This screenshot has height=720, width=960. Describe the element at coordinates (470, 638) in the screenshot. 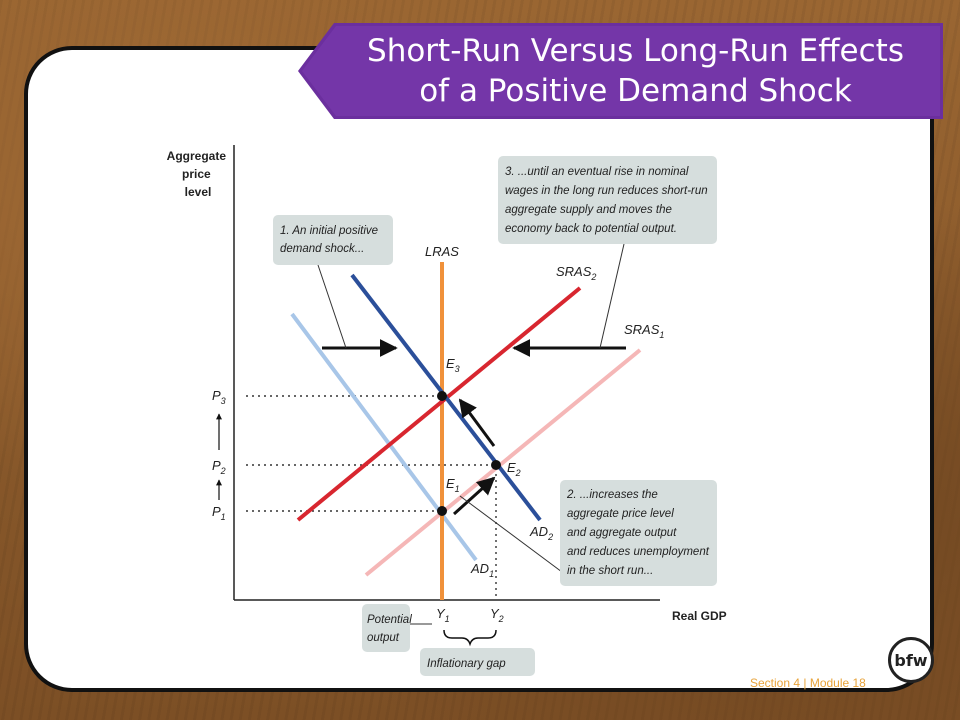

I see `inflationary-gap-brace` at that location.